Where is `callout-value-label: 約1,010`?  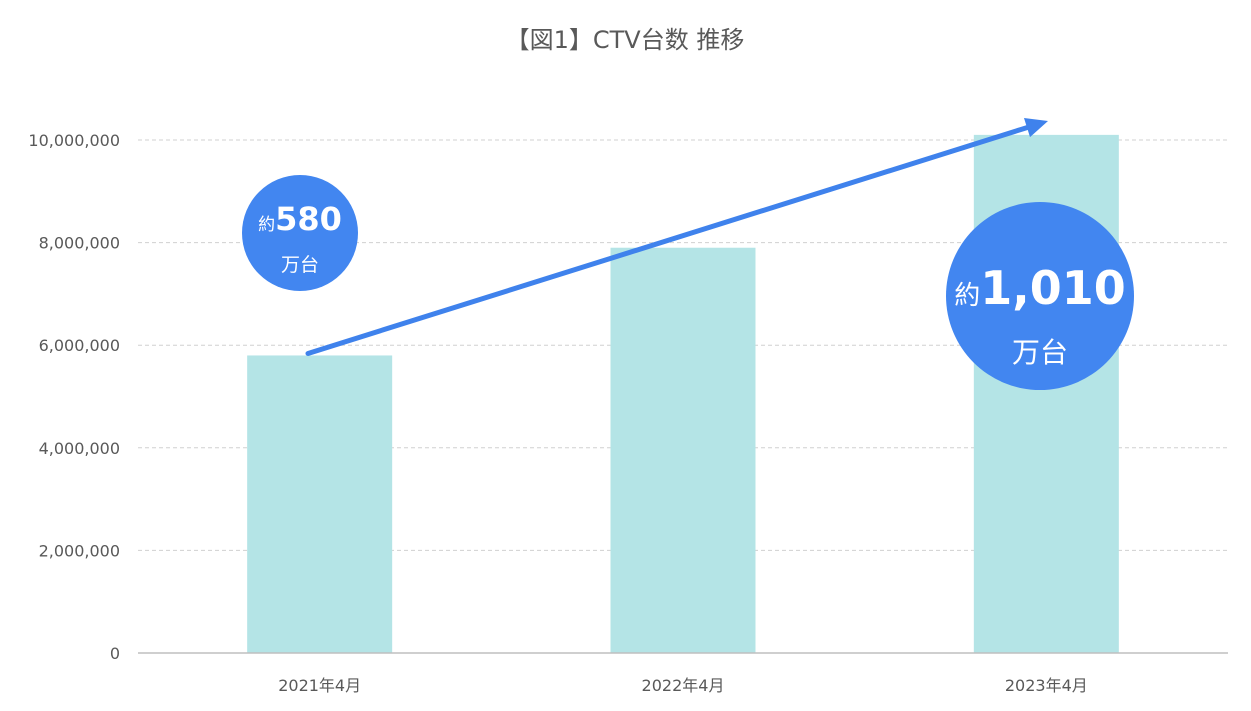
callout-value-label: 約1,010 is located at coordinates (1040, 288).